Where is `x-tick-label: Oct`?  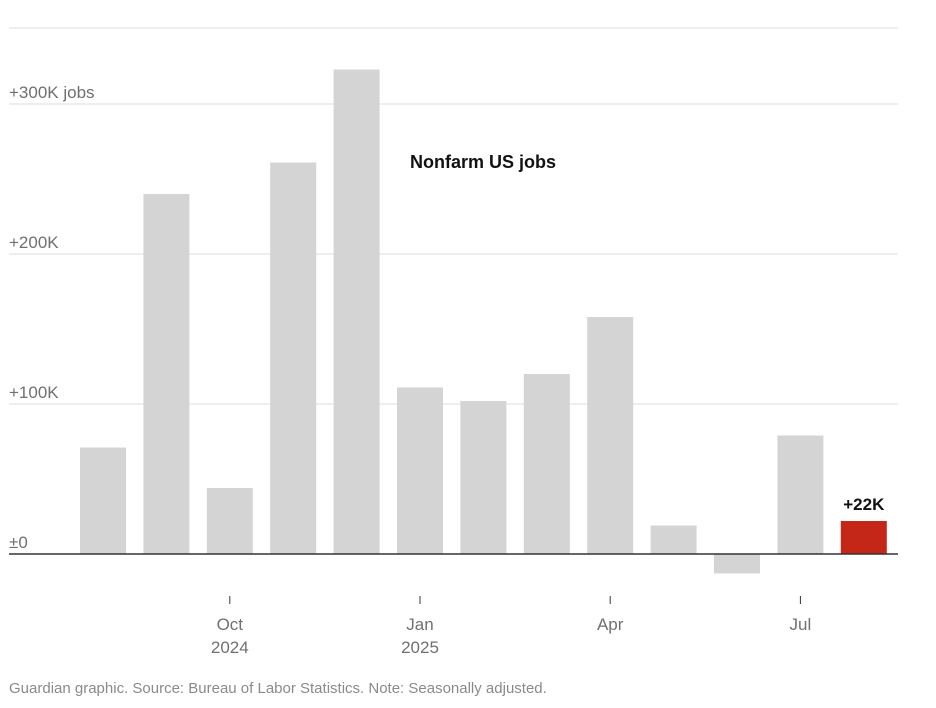
x-tick-label: Oct is located at coordinates (230, 624).